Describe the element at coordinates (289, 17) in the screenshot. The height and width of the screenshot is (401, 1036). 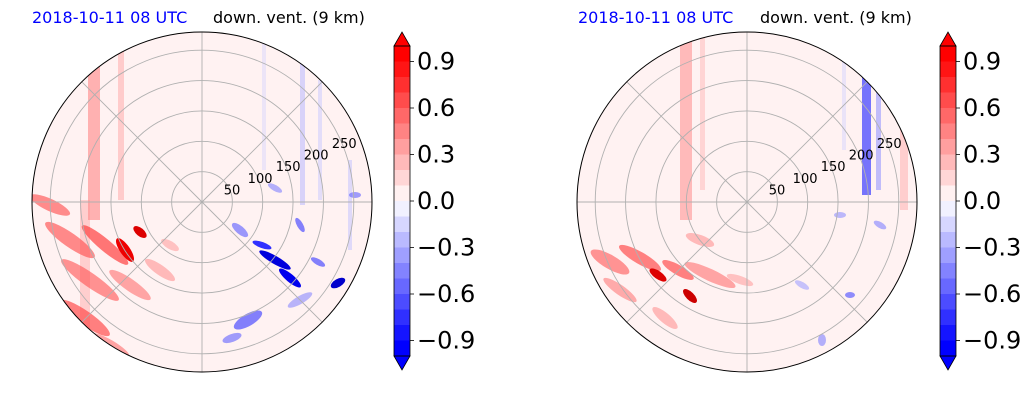
I see `title-variable-left: down. vent. (9 km)` at that location.